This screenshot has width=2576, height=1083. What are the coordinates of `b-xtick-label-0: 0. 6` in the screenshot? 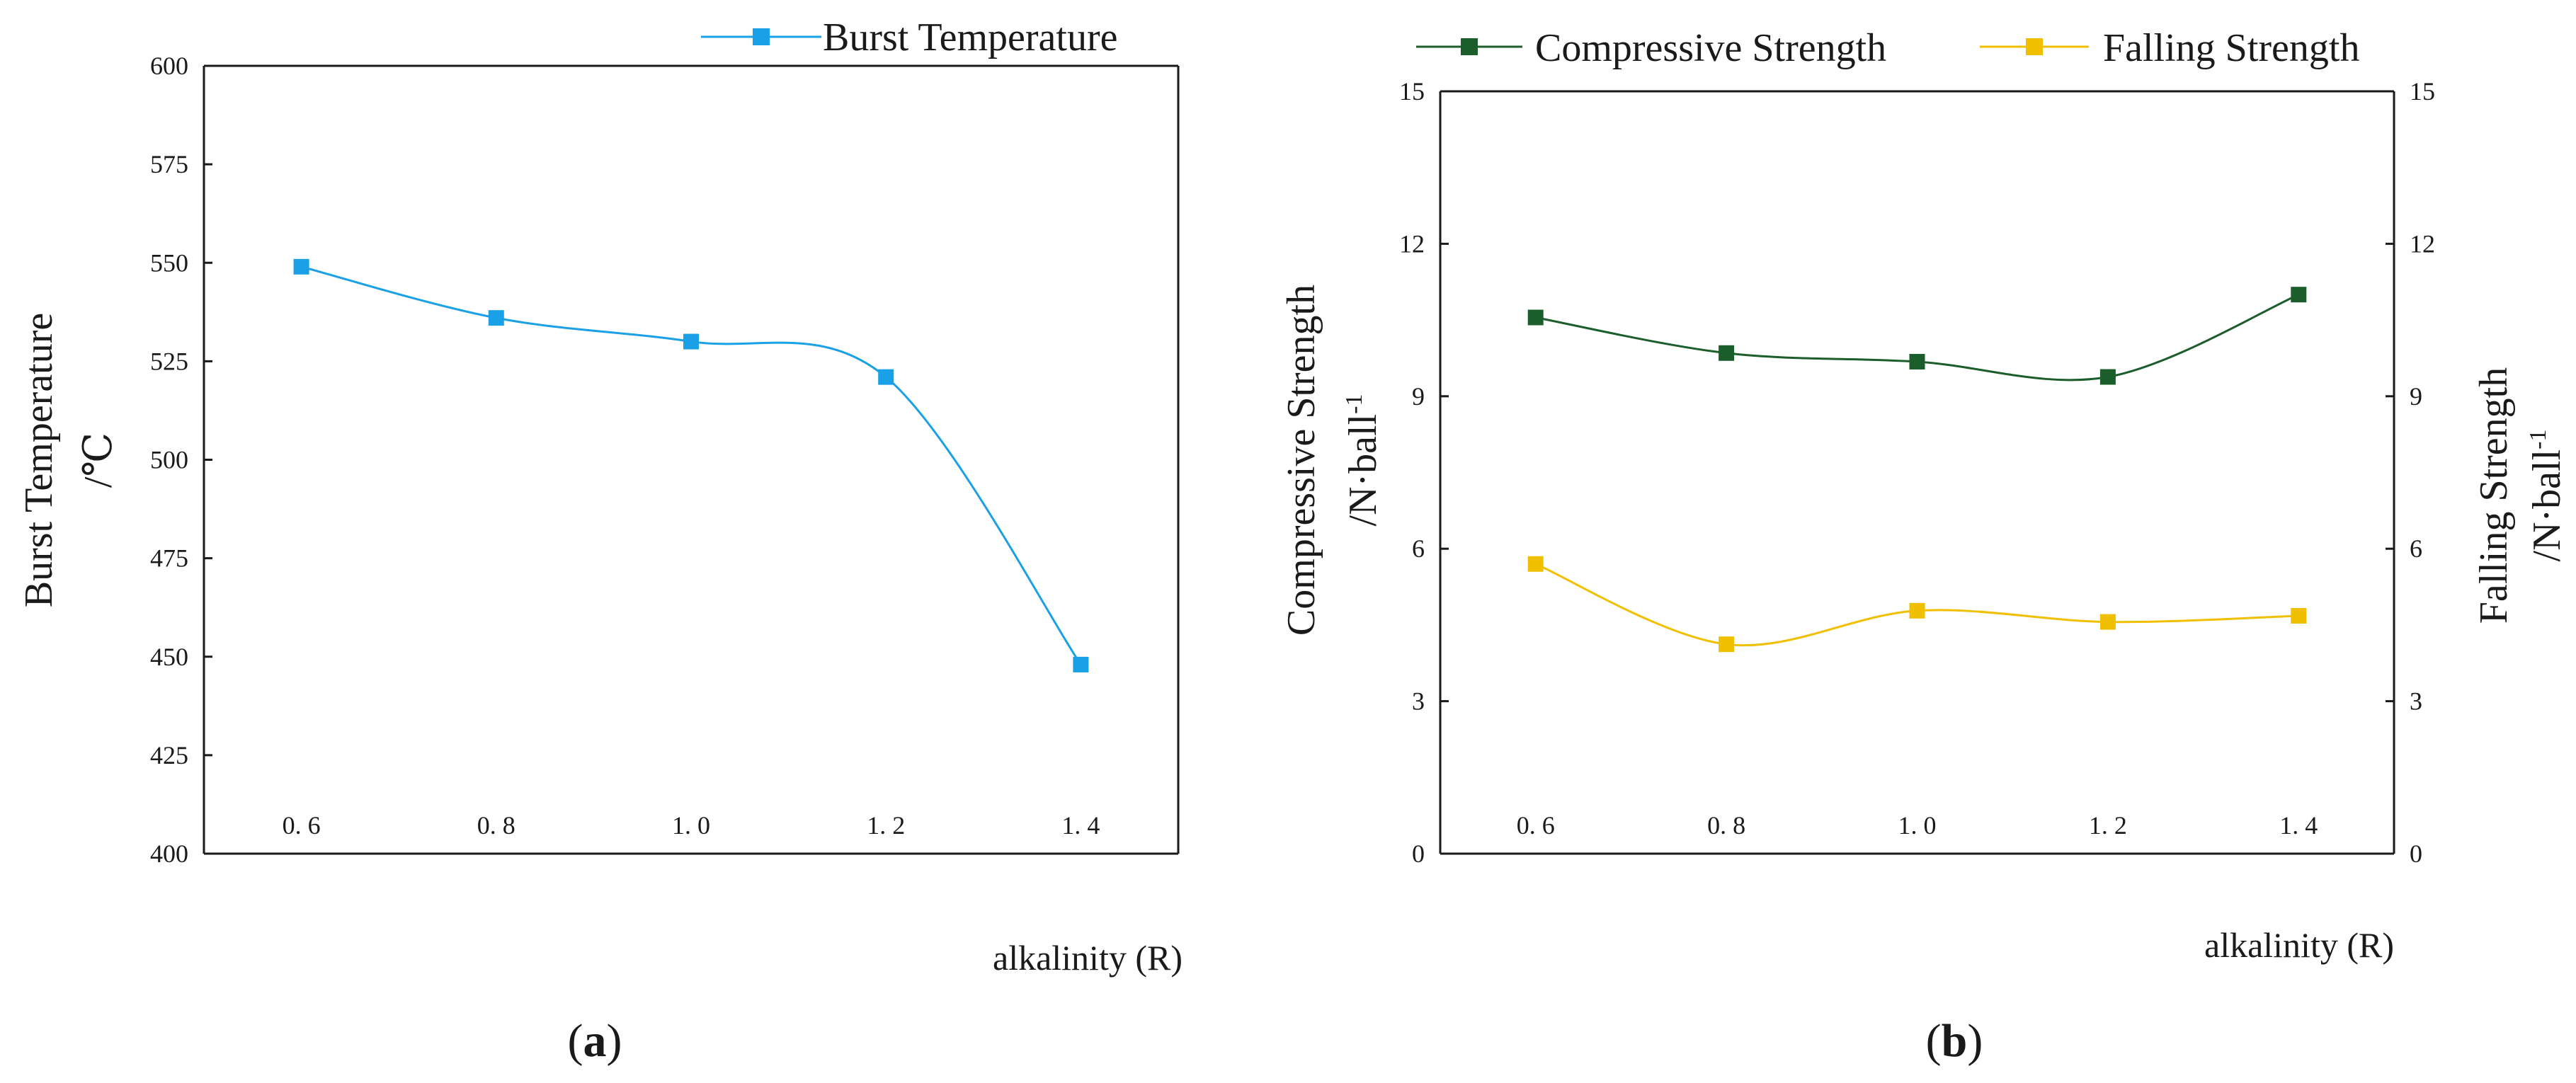 It's located at (1536, 826).